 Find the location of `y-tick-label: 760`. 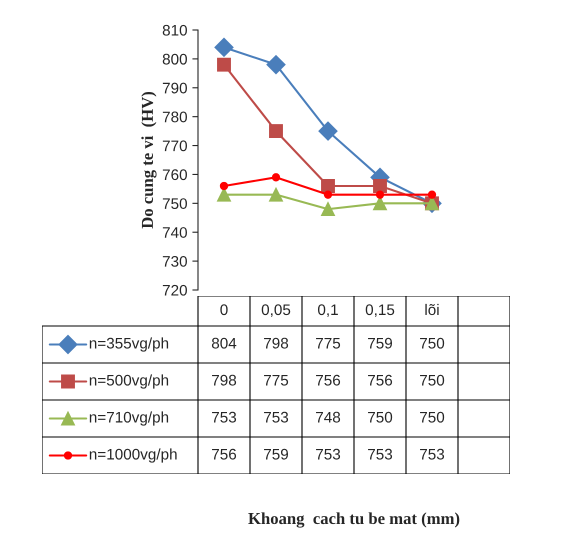

y-tick-label: 760 is located at coordinates (174, 174).